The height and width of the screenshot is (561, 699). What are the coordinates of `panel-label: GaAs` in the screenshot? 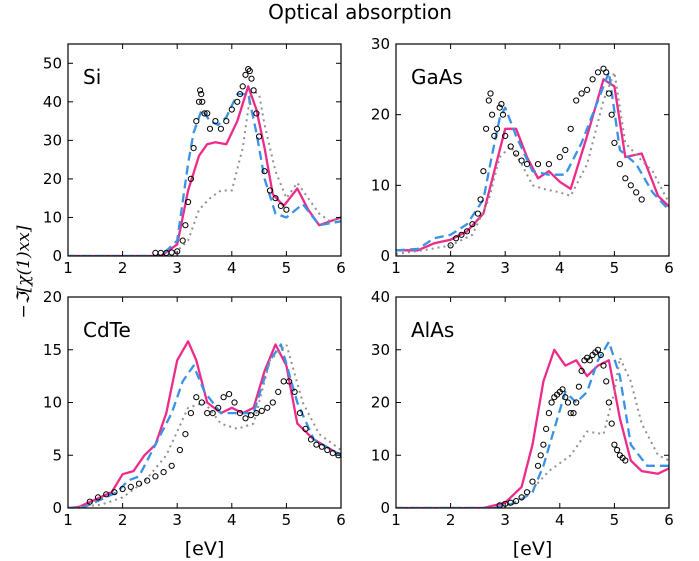 It's located at (437, 77).